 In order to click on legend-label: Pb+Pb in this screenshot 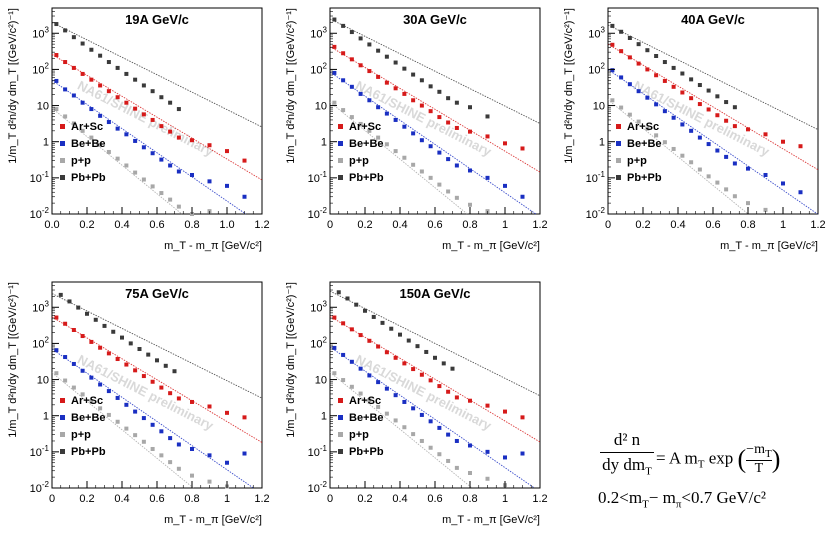, I will do `click(366, 452)`.